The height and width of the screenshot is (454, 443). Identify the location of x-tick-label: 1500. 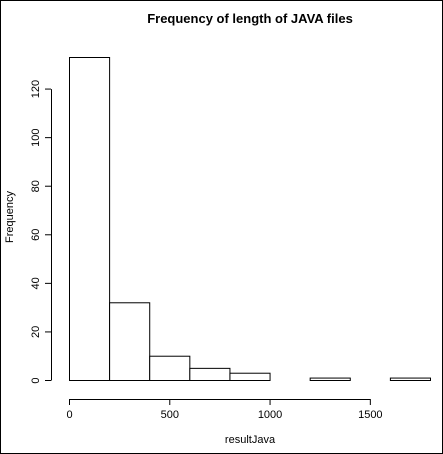
(370, 415).